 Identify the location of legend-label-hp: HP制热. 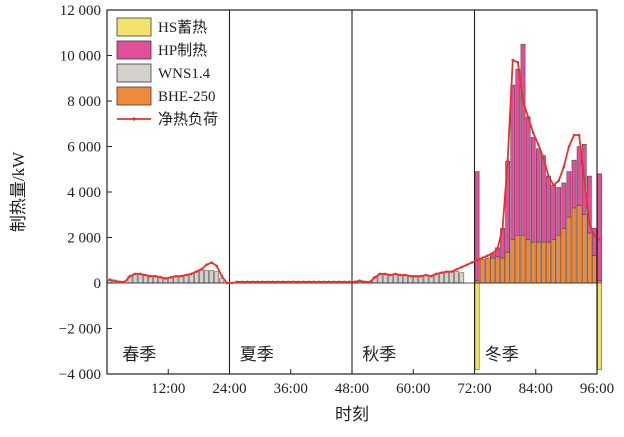
(182, 50).